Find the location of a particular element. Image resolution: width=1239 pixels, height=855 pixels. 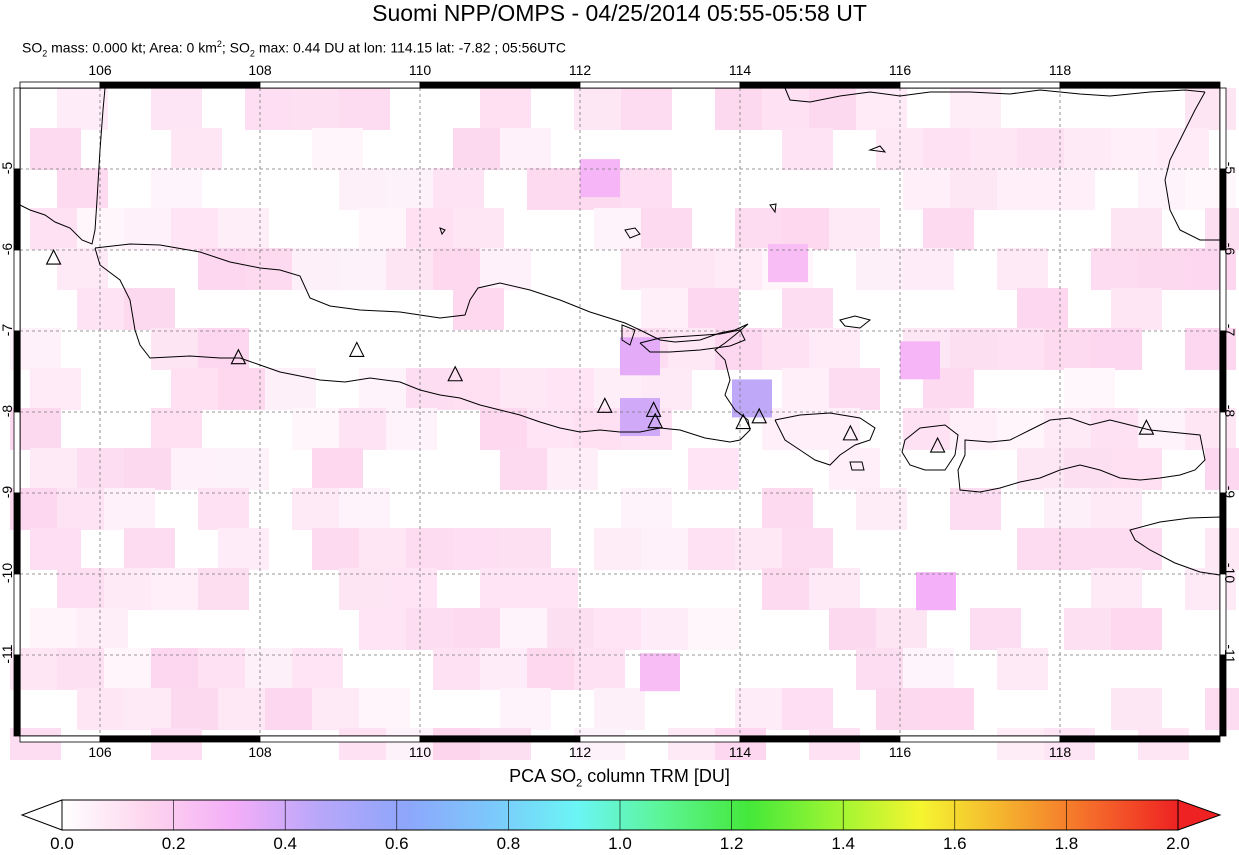

lat-tick-label-left: -5 is located at coordinates (7, 168).